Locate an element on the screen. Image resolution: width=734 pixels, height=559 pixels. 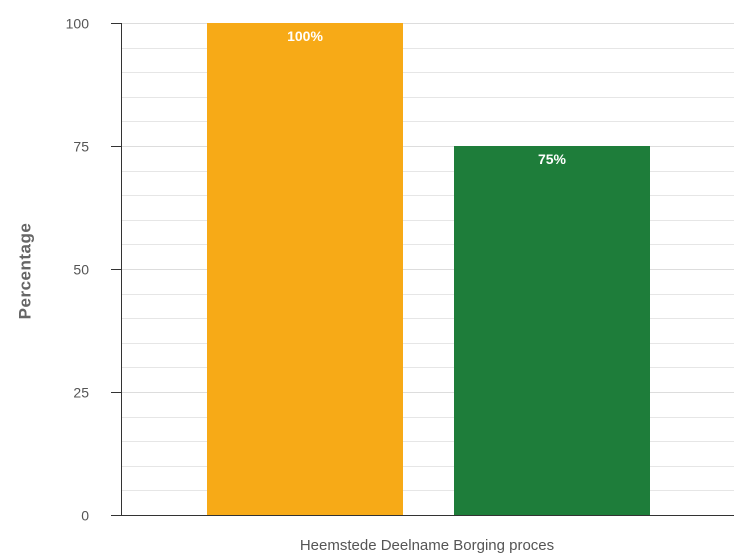
data-labels: 100% 75% is located at coordinates (426, 97).